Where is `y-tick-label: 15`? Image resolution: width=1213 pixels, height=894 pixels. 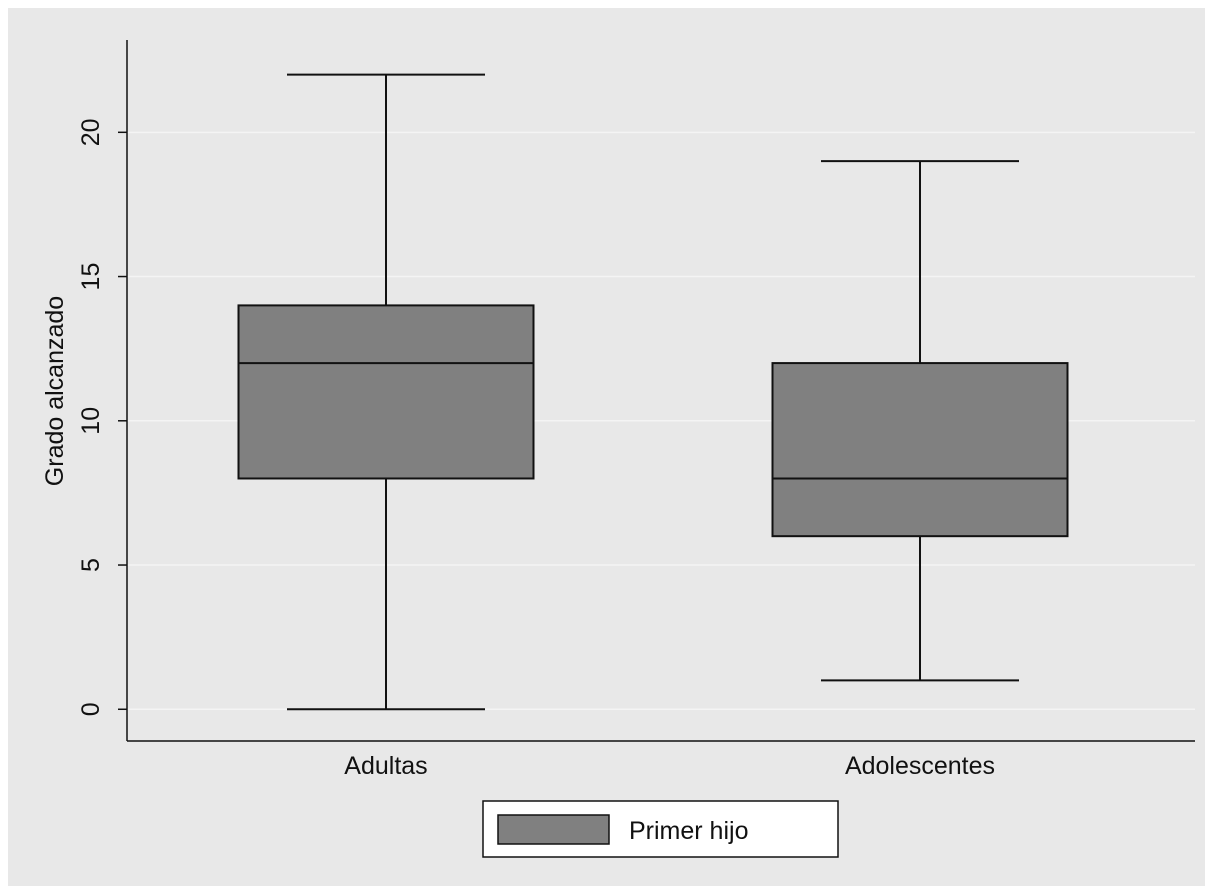
y-tick-label: 15 is located at coordinates (91, 277).